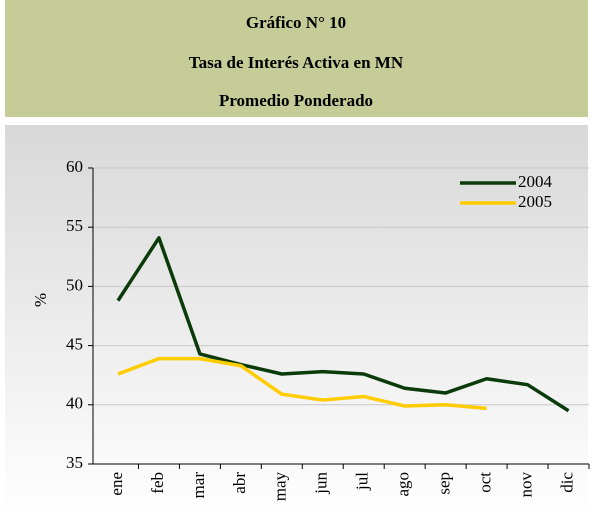 The width and height of the screenshot is (593, 516). I want to click on x-tick-label: may, so click(280, 487).